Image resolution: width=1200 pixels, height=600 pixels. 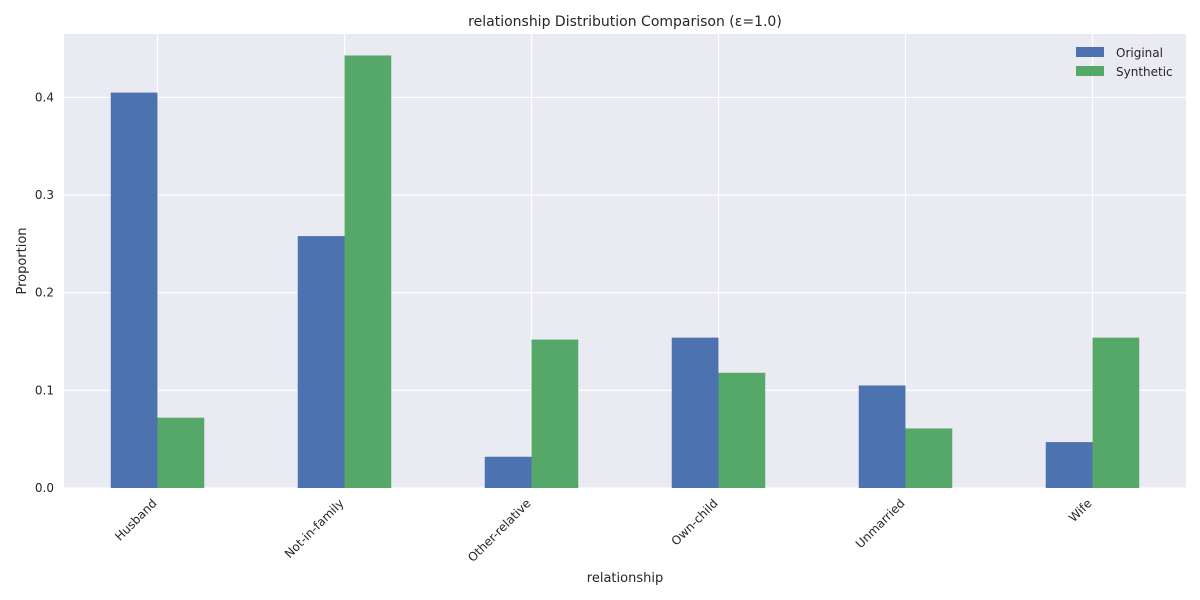 What do you see at coordinates (44, 488) in the screenshot?
I see `y-tick-label: 0.0` at bounding box center [44, 488].